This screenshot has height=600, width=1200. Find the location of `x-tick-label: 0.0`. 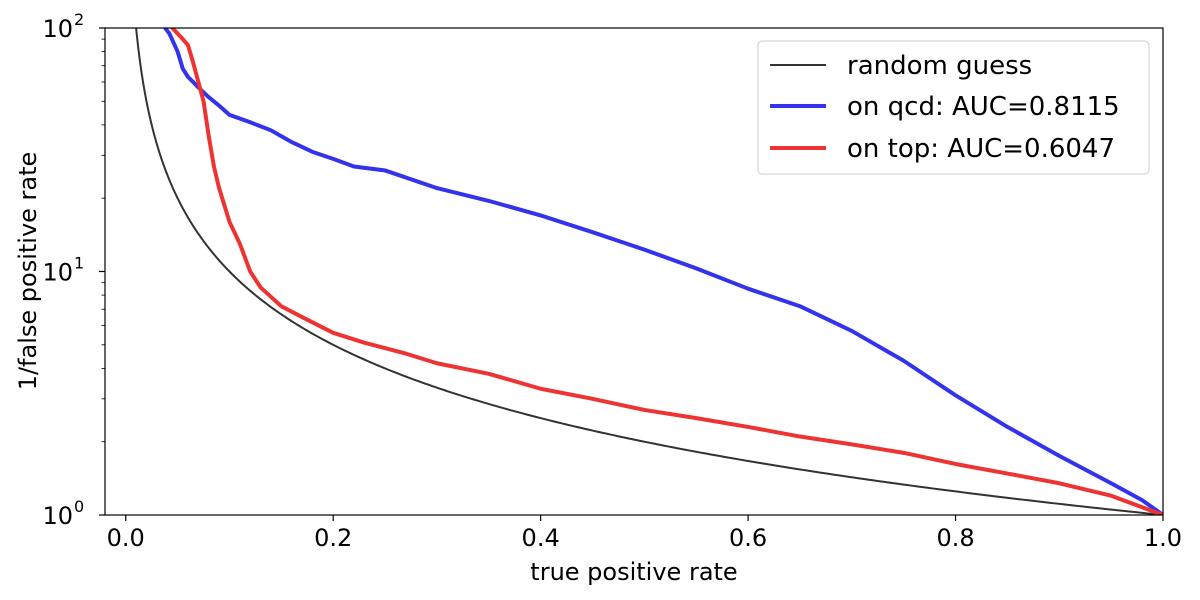

x-tick-label: 0.0 is located at coordinates (126, 538).